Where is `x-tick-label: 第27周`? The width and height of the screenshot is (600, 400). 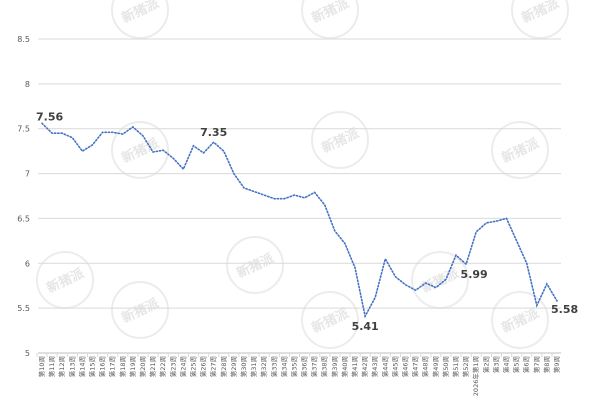 x-tick-label: 第27周 is located at coordinates (213, 366).